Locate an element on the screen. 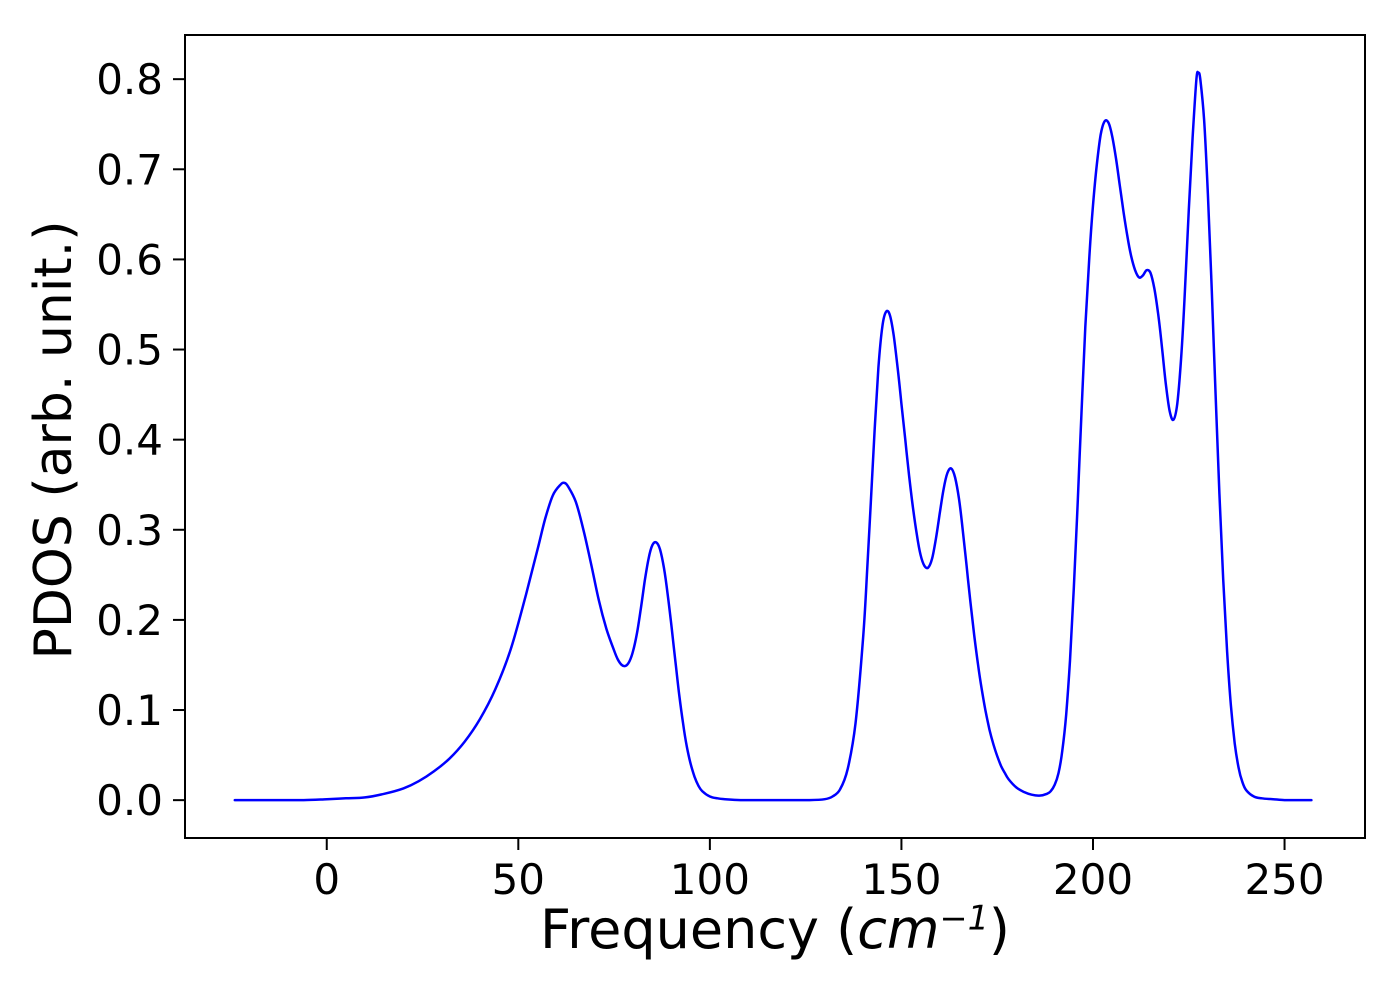  x-tick-label: 150 is located at coordinates (901, 879).